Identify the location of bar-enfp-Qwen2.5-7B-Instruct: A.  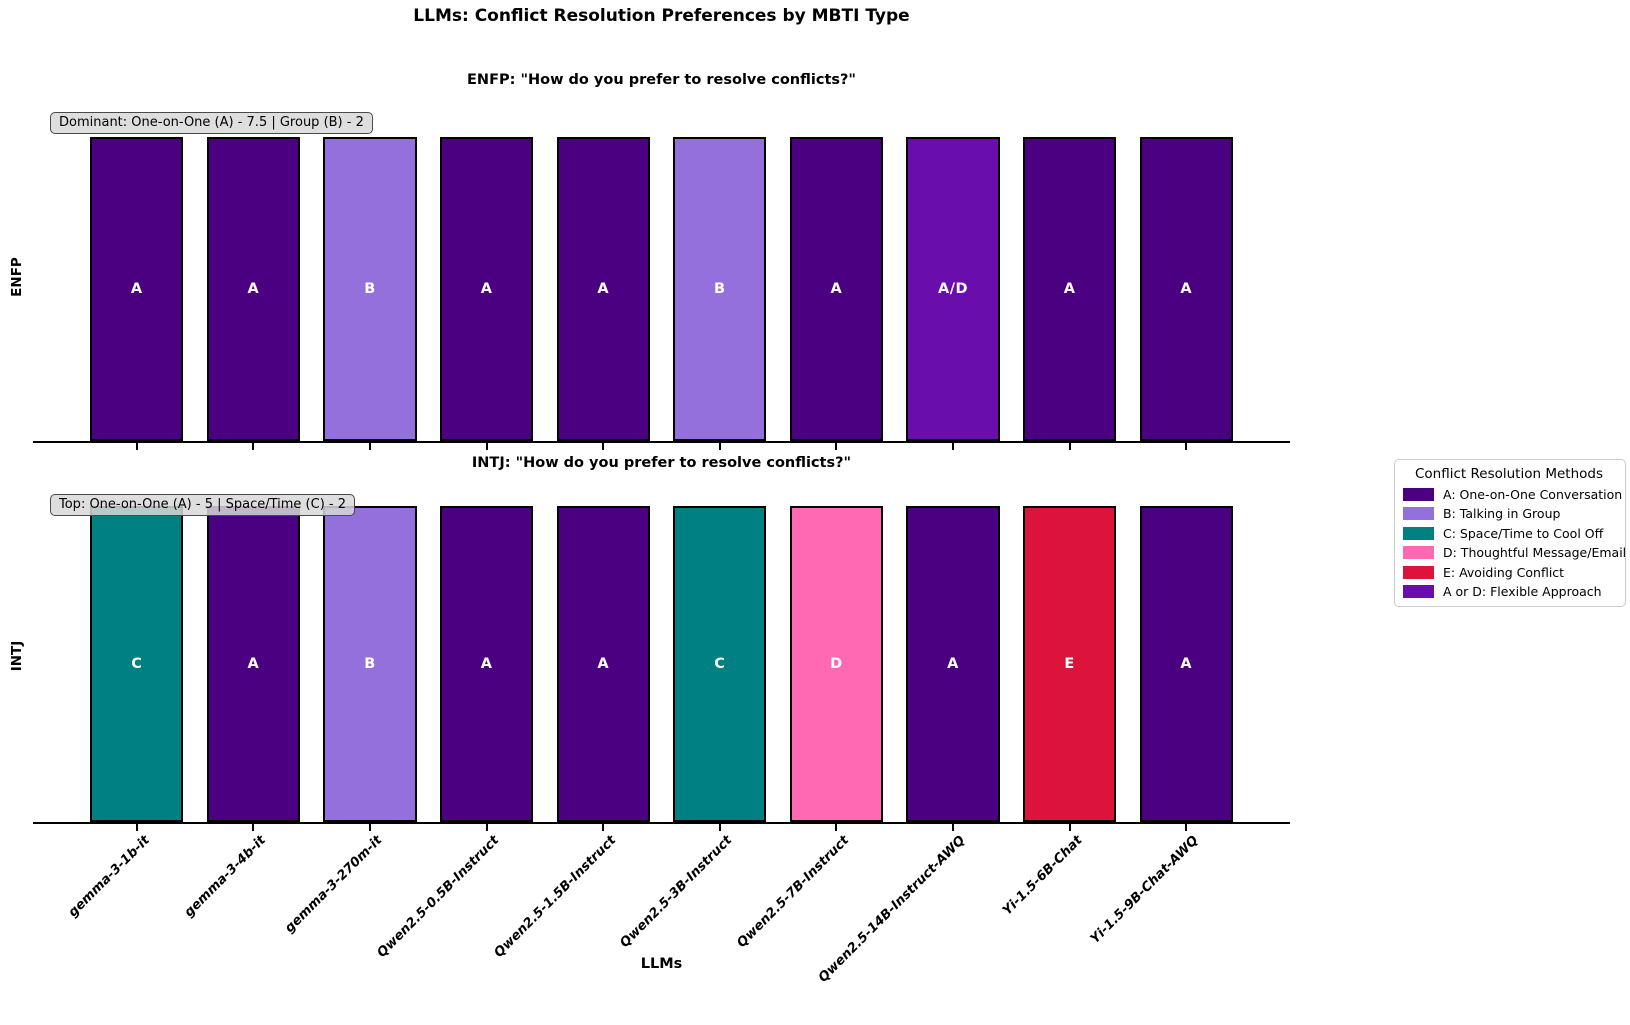
(836, 289).